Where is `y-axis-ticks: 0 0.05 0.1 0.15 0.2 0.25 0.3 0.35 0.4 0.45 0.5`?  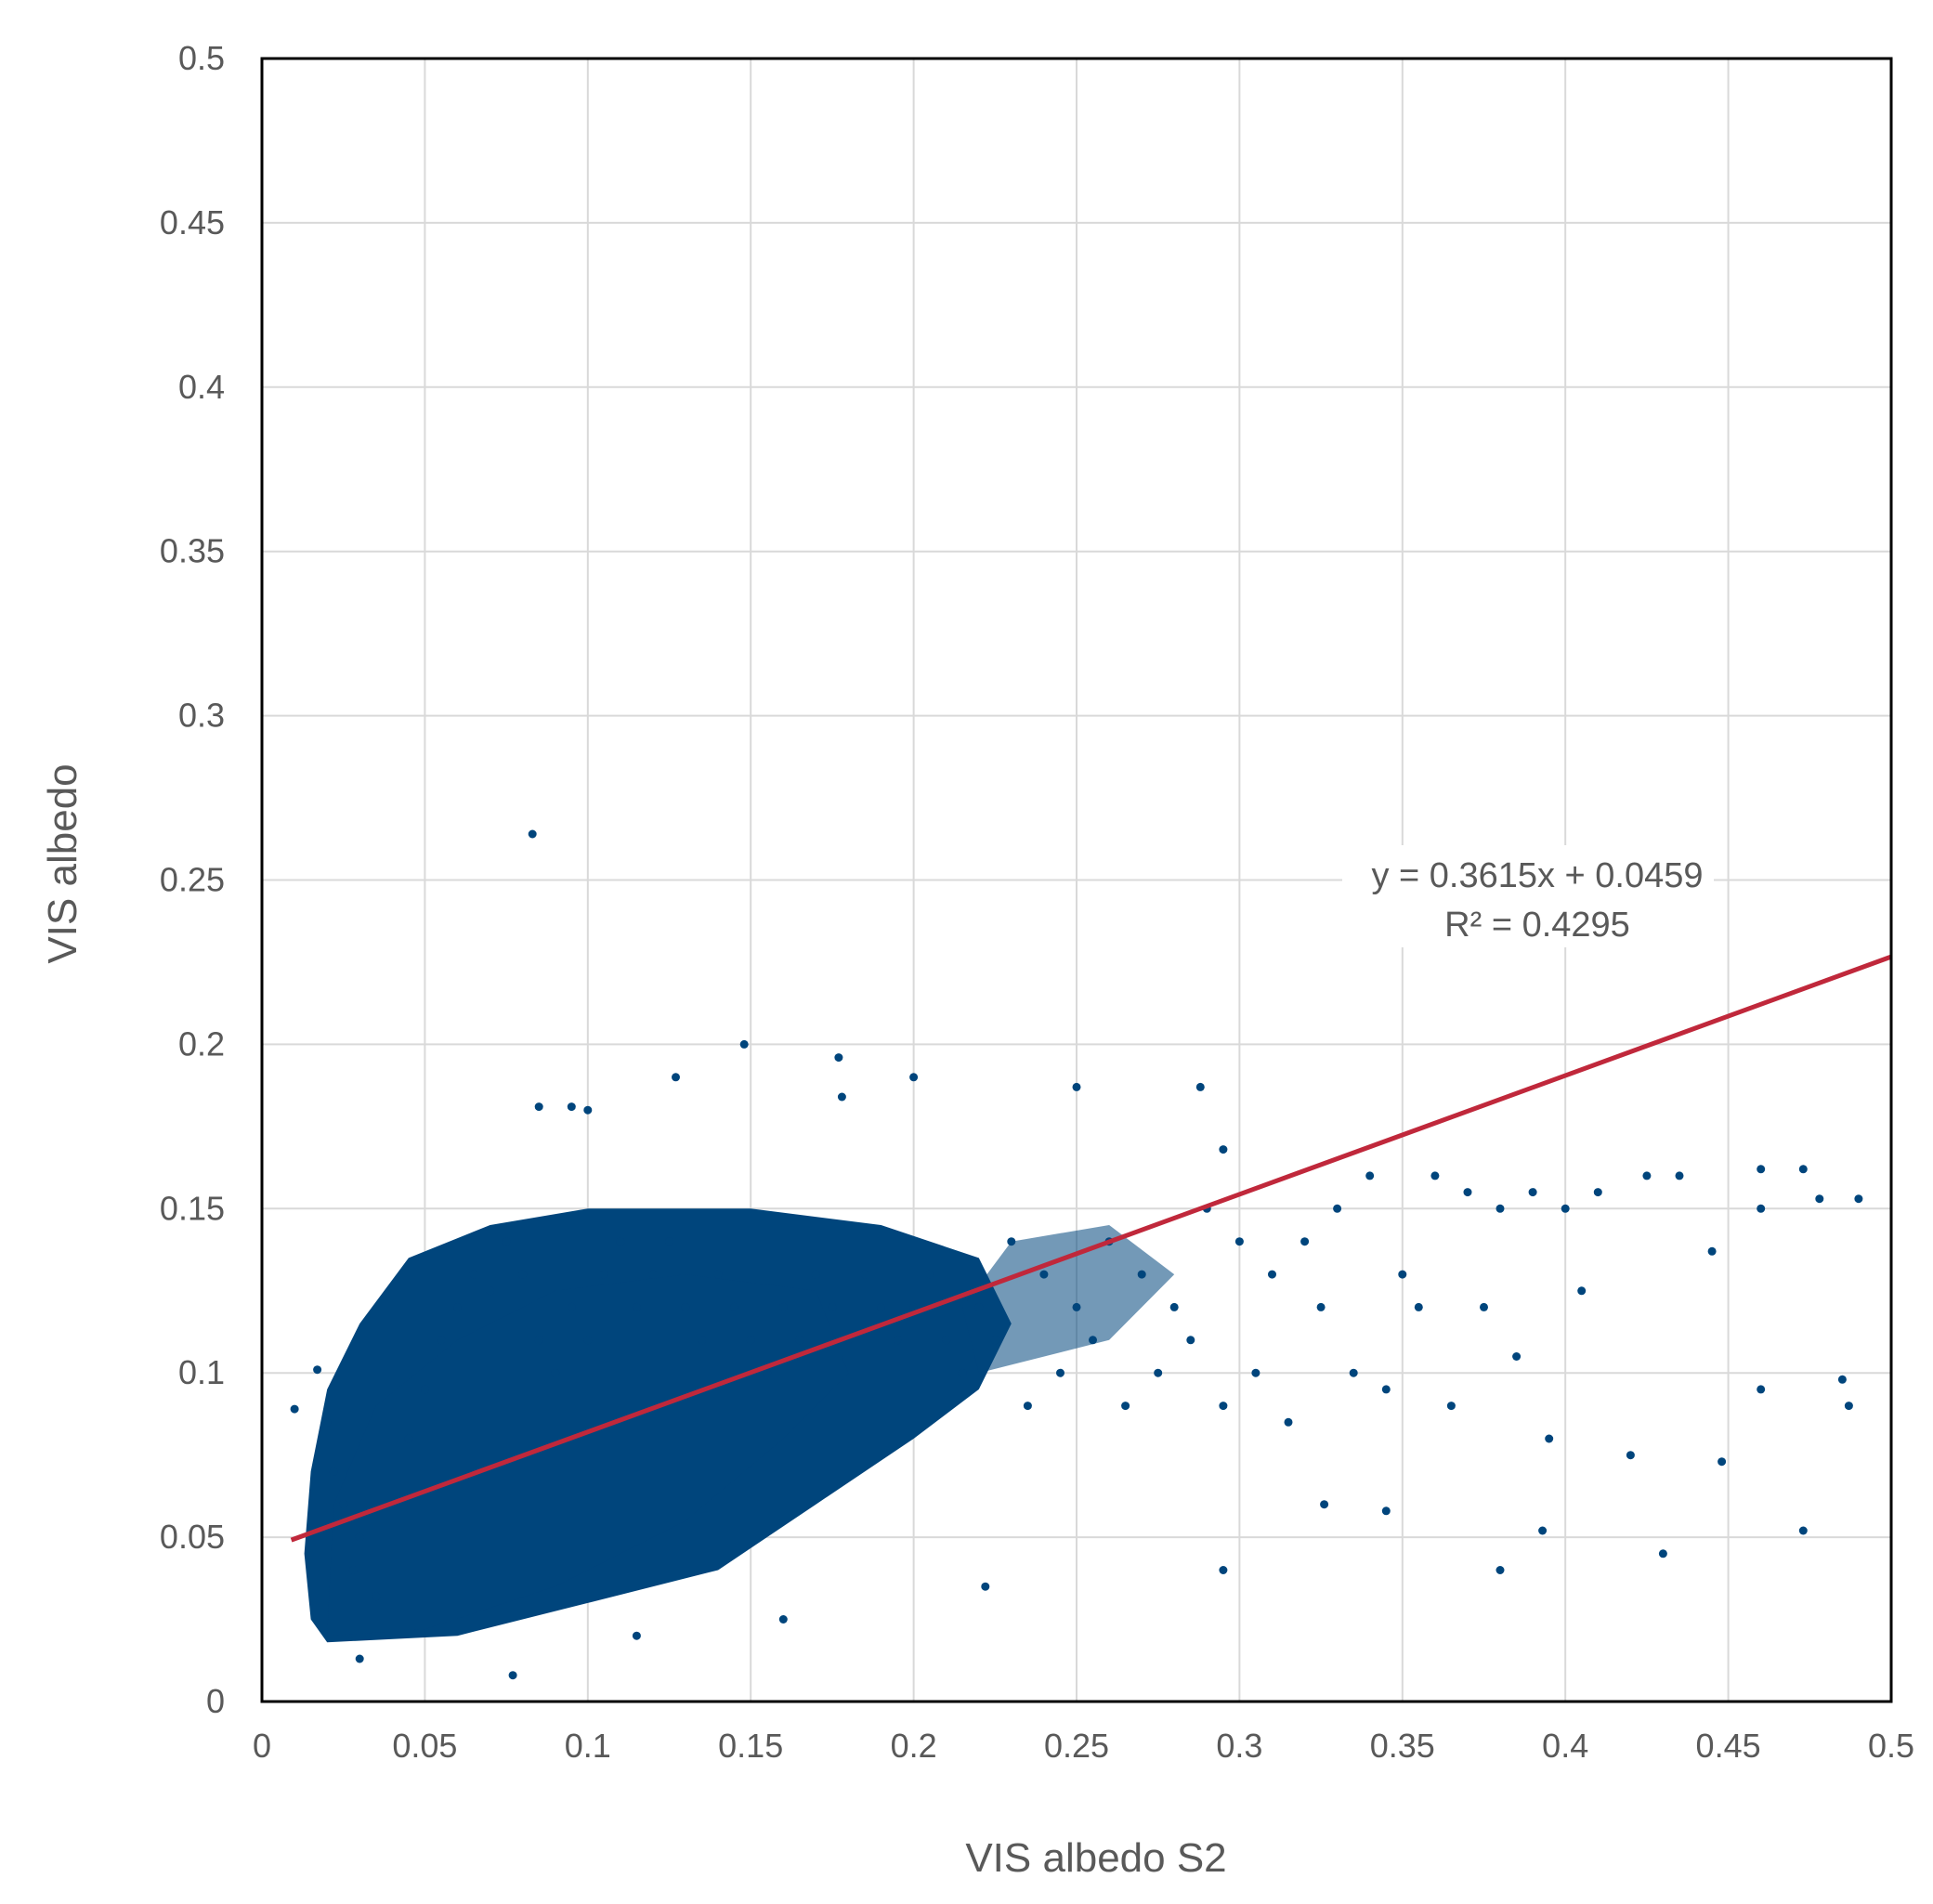 y-axis-ticks: 0 0.05 0.1 0.15 0.2 0.25 0.3 0.35 0.4 0.45 0.5 is located at coordinates (192, 879).